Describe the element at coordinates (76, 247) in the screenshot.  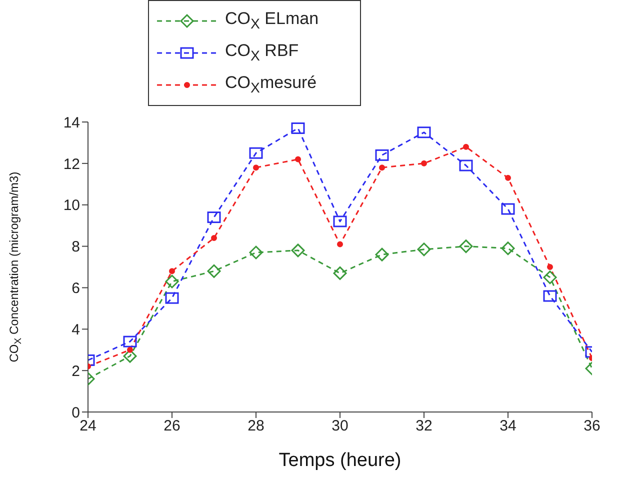
I see `y-tick-label: 8` at that location.